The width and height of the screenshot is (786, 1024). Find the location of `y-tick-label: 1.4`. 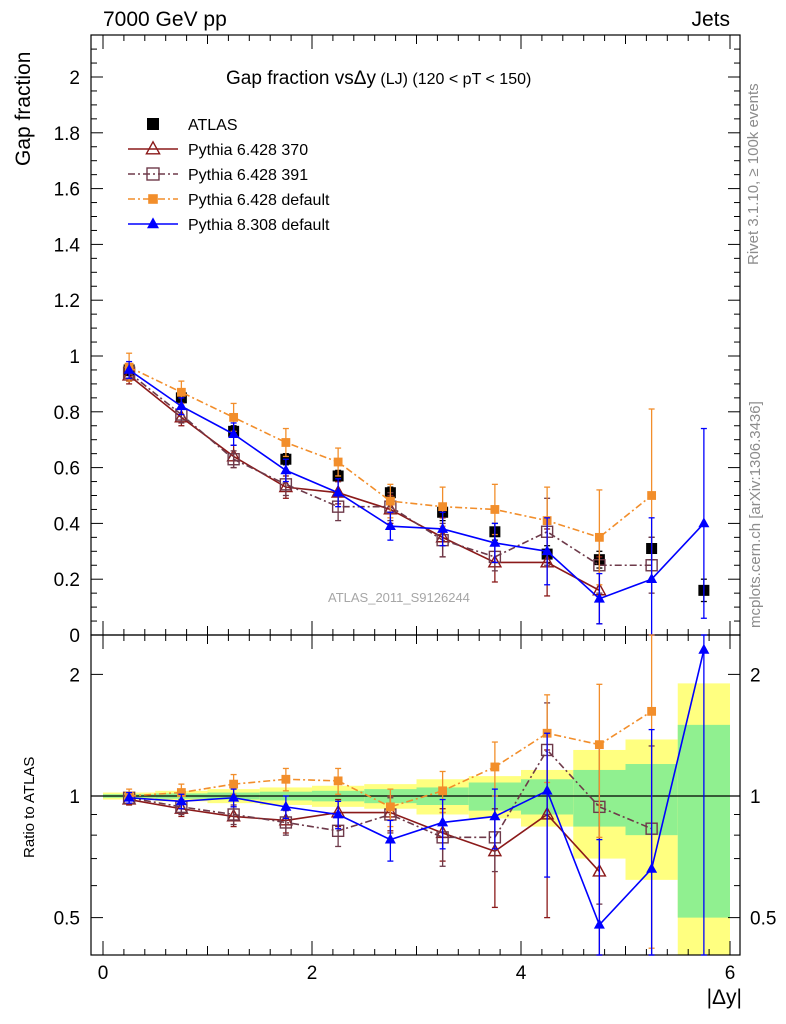

y-tick-label: 1.4 is located at coordinates (67, 245).